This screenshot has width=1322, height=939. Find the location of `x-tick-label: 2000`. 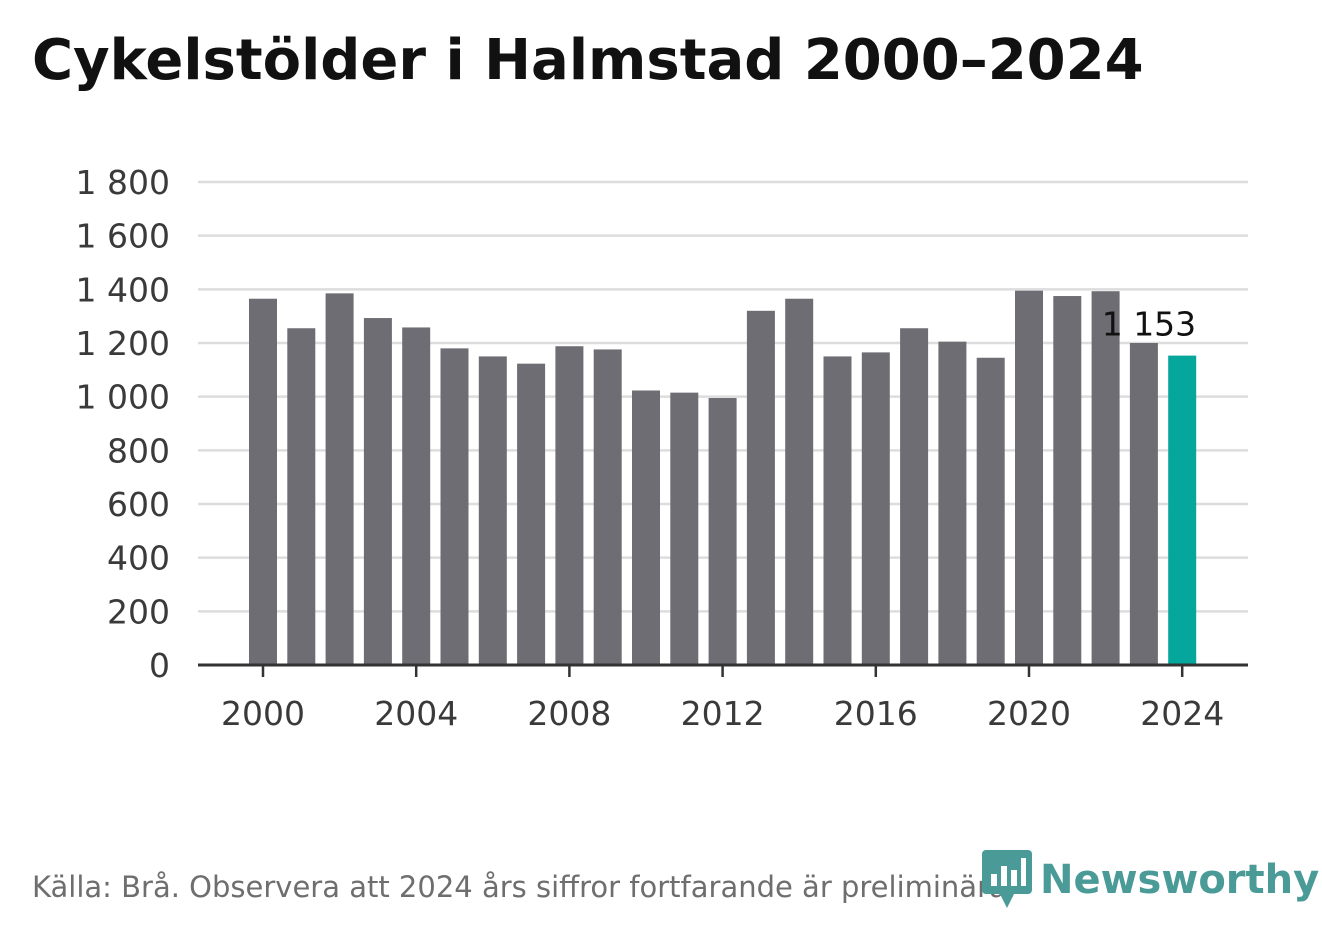

x-tick-label: 2000 is located at coordinates (263, 713).